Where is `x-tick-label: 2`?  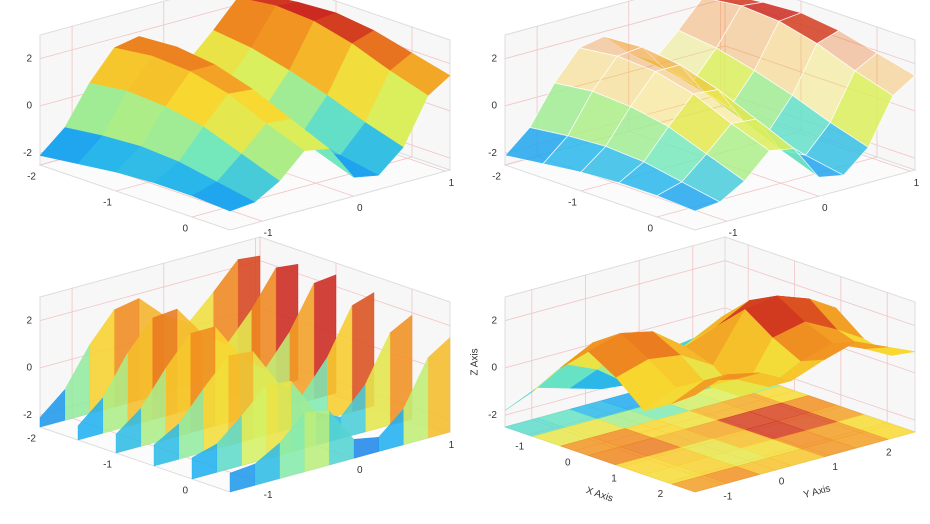 x-tick-label: 2 is located at coordinates (661, 494).